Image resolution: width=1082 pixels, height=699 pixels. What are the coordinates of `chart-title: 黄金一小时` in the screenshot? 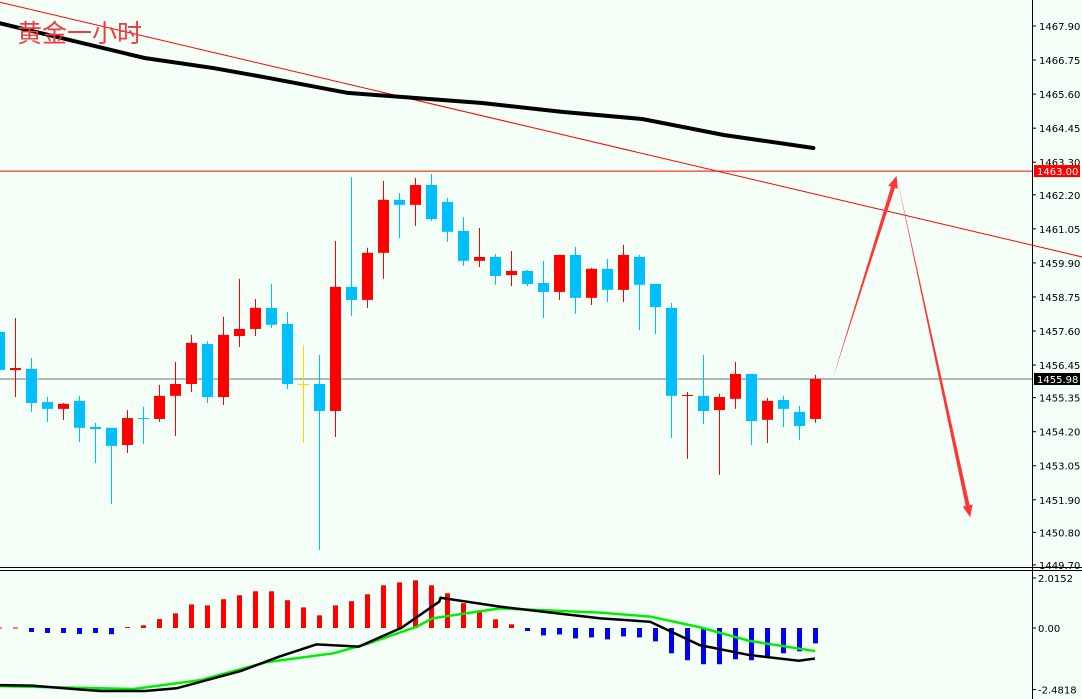 It's located at (80, 33).